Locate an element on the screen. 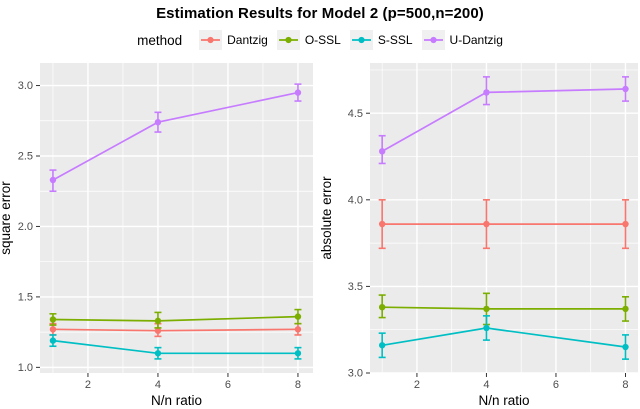  y-axis-title: absolute error is located at coordinates (326, 218).